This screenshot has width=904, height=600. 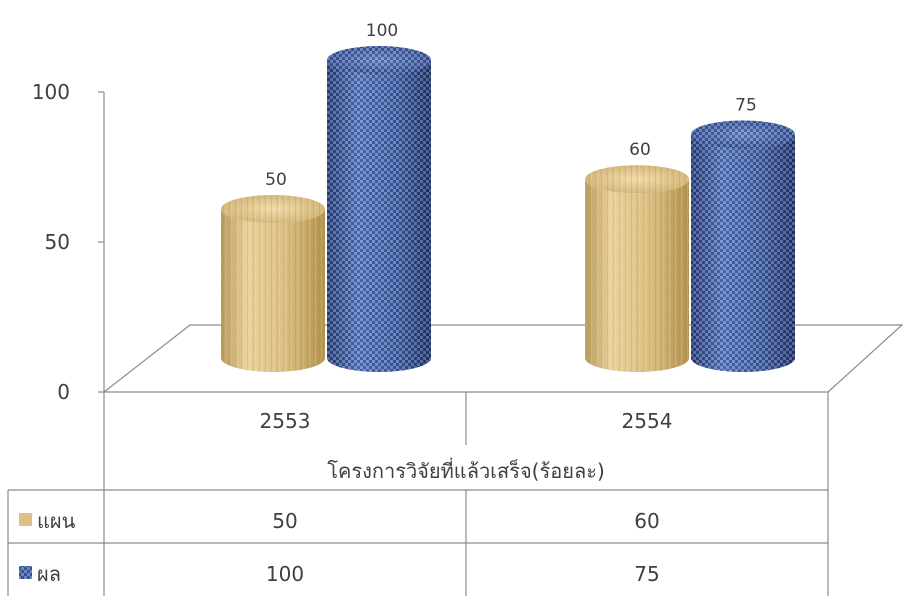 I want to click on x-tick-label: 2553, so click(x=285, y=421).